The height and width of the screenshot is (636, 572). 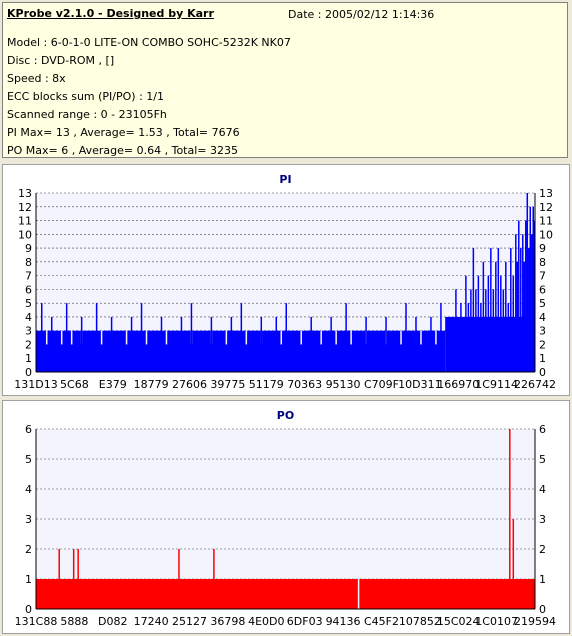 What do you see at coordinates (496, 621) in the screenshot?
I see `po-xtick-label: 1C0107` at bounding box center [496, 621].